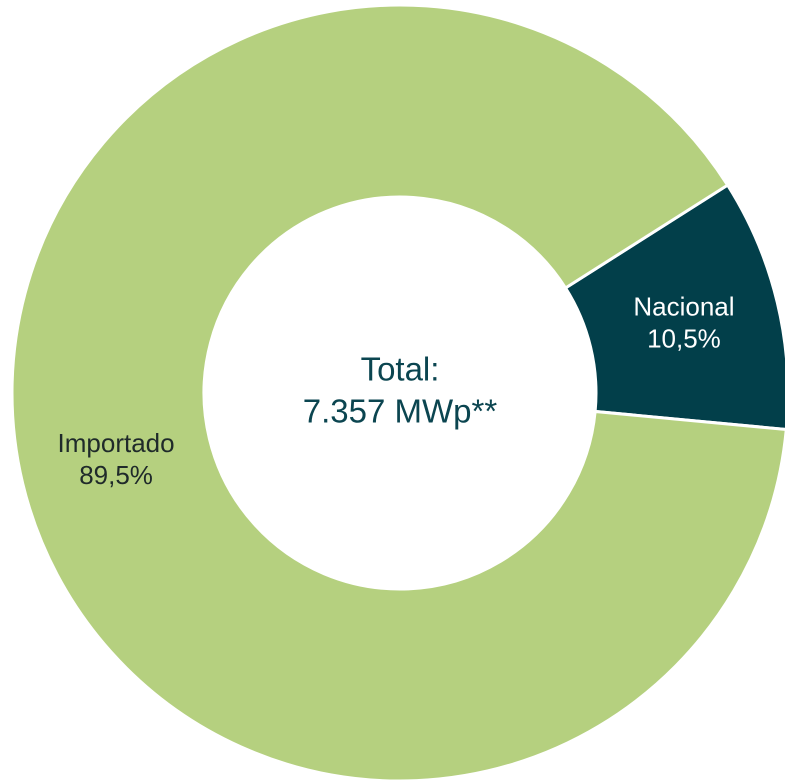  What do you see at coordinates (400, 369) in the screenshot?
I see `center-title: Total:` at bounding box center [400, 369].